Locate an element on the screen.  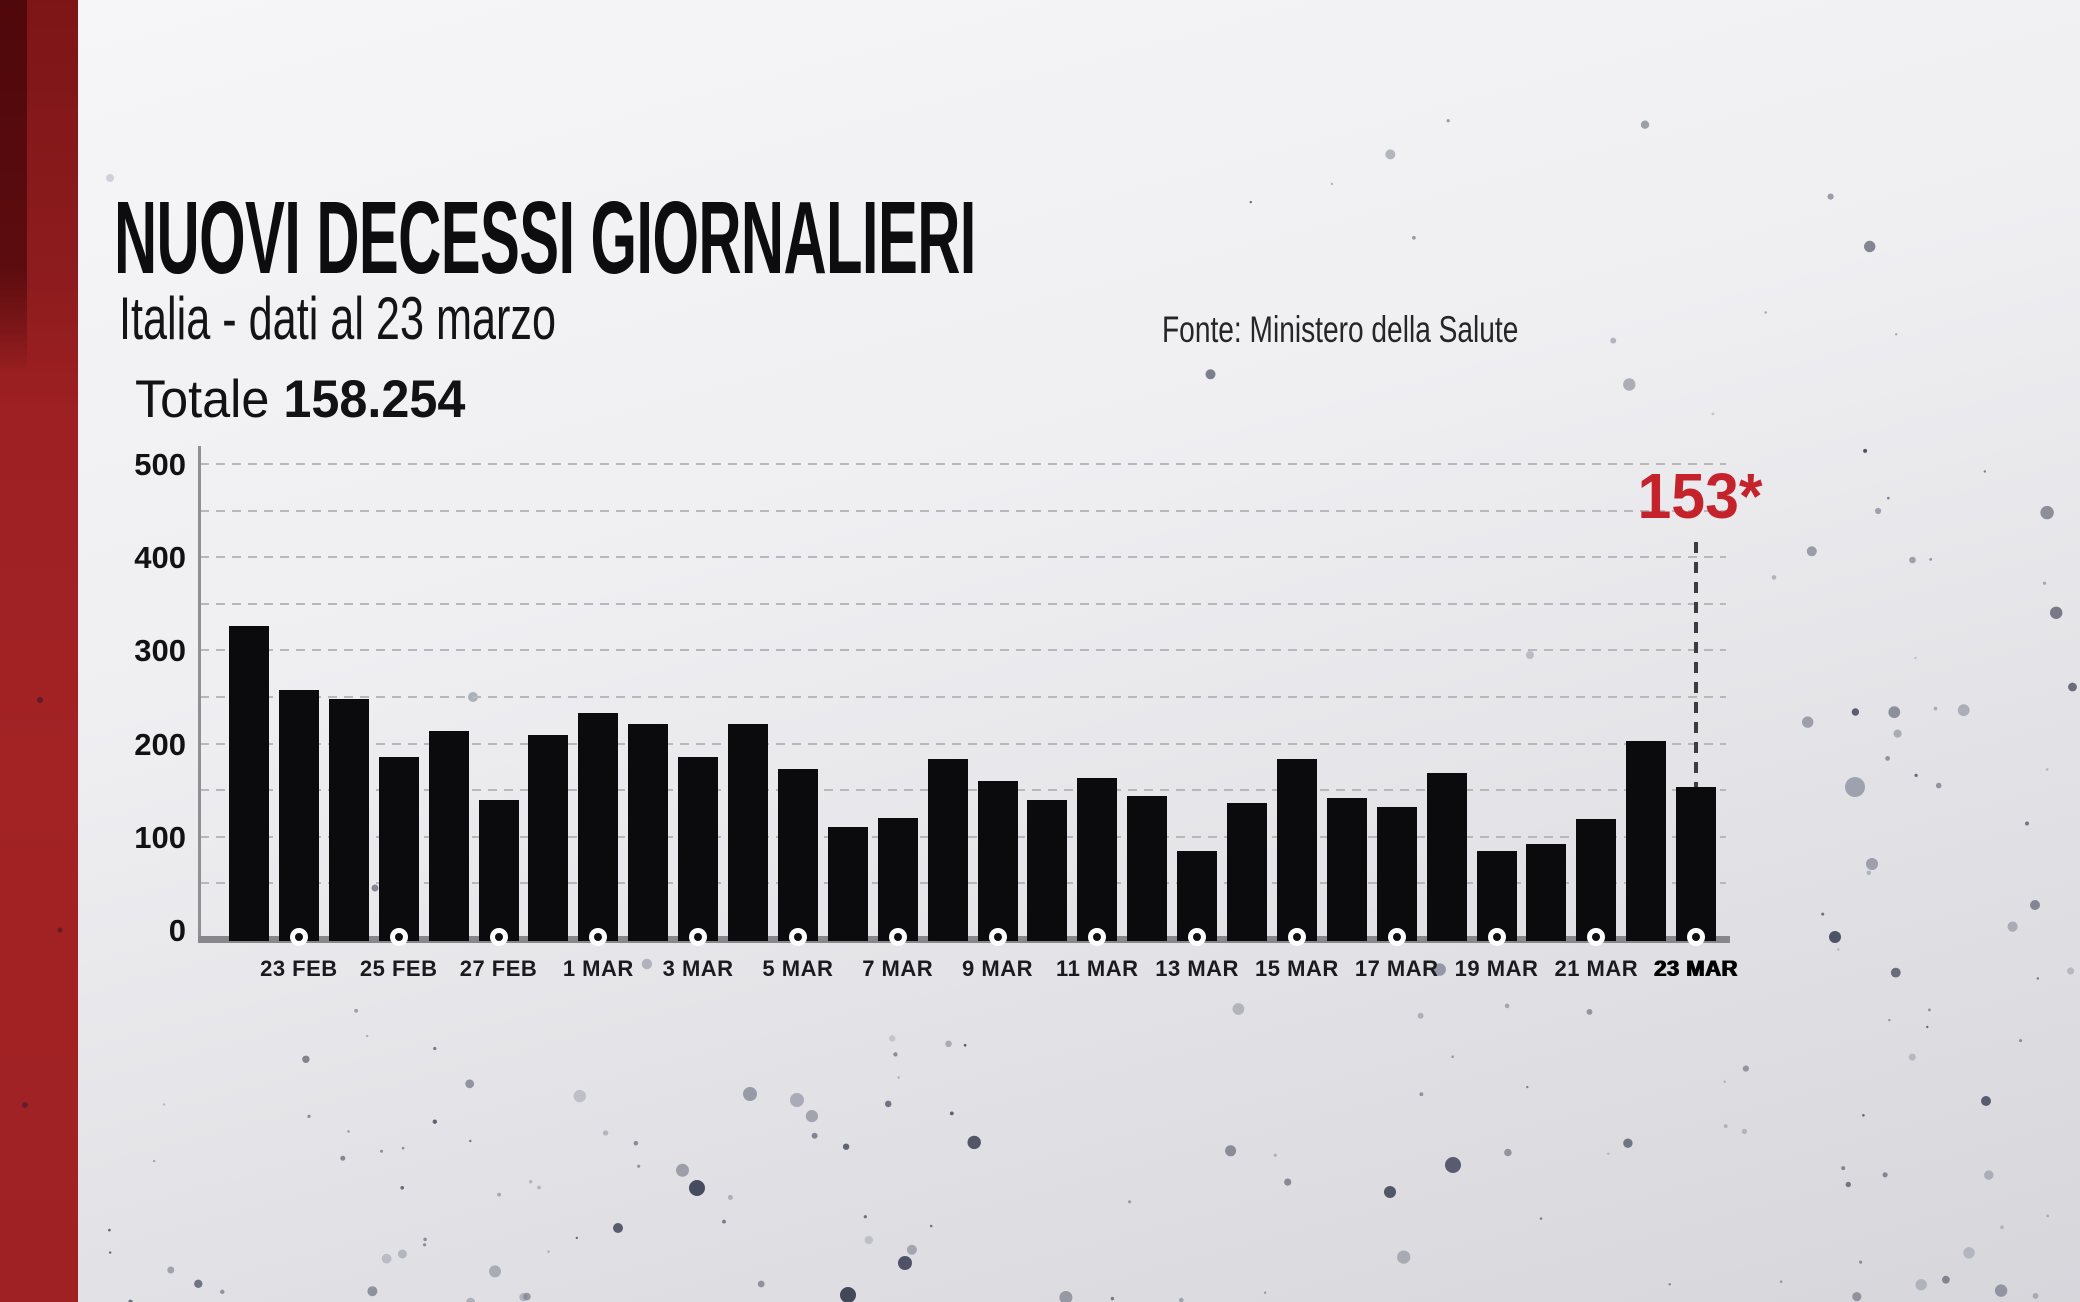
x-tick-label: 1 MAR is located at coordinates (598, 968).